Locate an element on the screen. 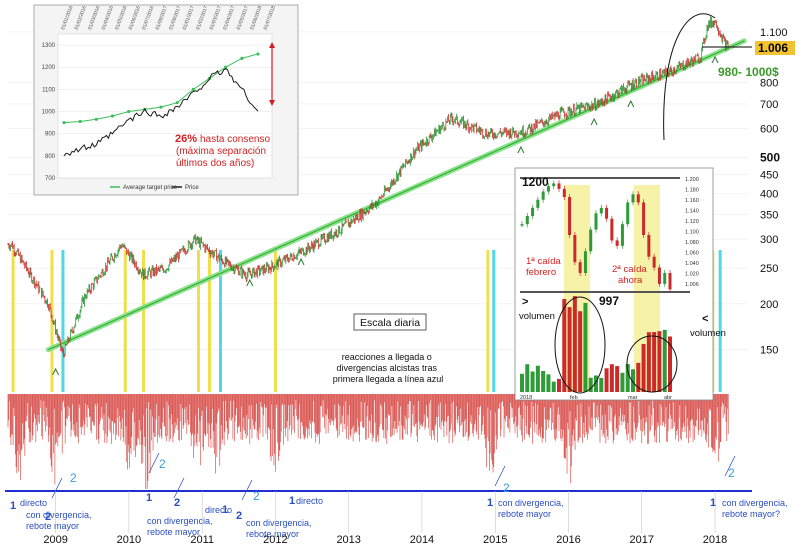 Image resolution: width=803 pixels, height=554 pixels. x-tick-label: 2012 is located at coordinates (275, 540).